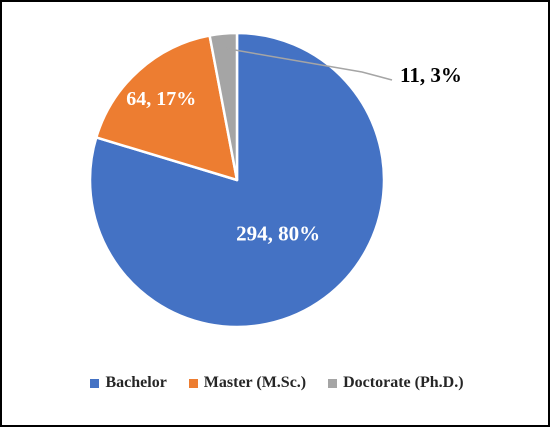  I want to click on legend-item-bachelor: Bachelor, so click(128, 383).